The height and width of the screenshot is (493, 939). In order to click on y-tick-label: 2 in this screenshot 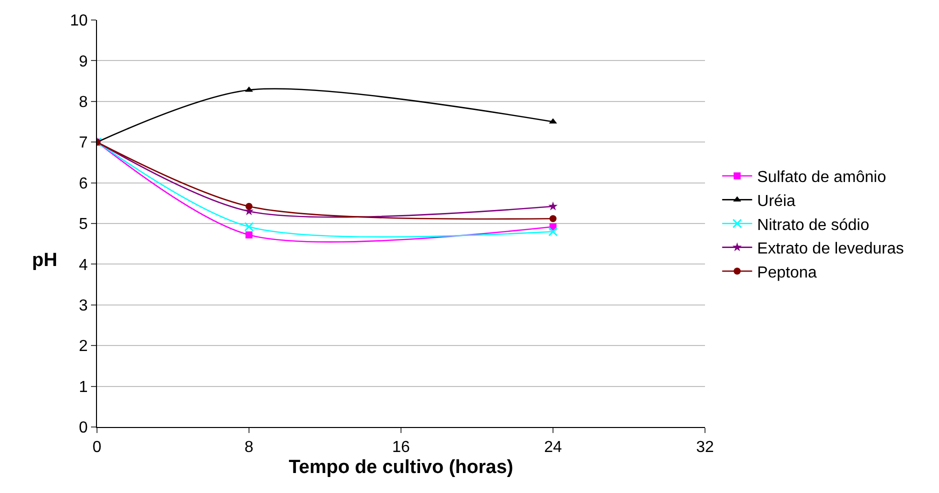, I will do `click(83, 347)`.